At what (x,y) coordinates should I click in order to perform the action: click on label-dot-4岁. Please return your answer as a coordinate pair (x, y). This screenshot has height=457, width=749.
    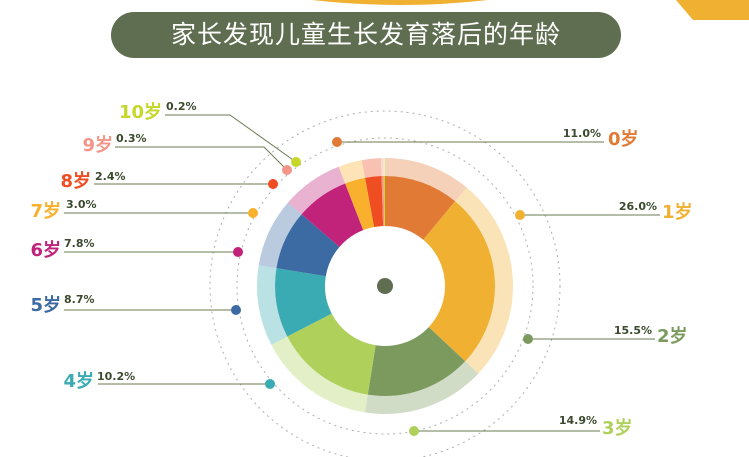
    Looking at the image, I should click on (270, 384).